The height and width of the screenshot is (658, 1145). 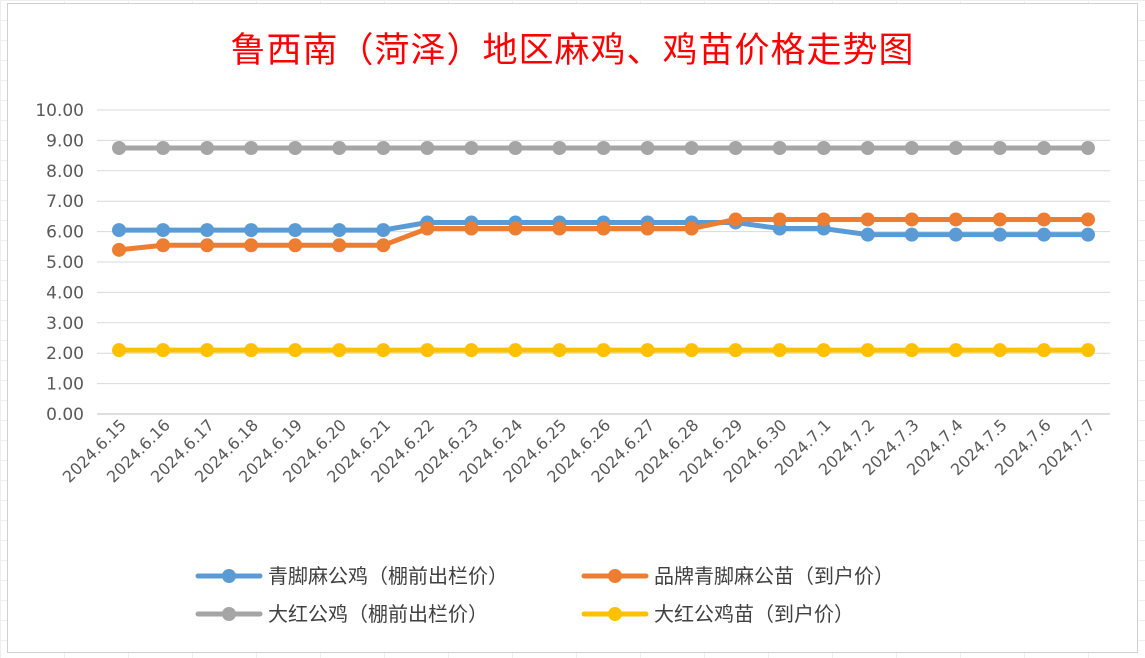 What do you see at coordinates (65, 141) in the screenshot?
I see `y-tick-label: 9.00` at bounding box center [65, 141].